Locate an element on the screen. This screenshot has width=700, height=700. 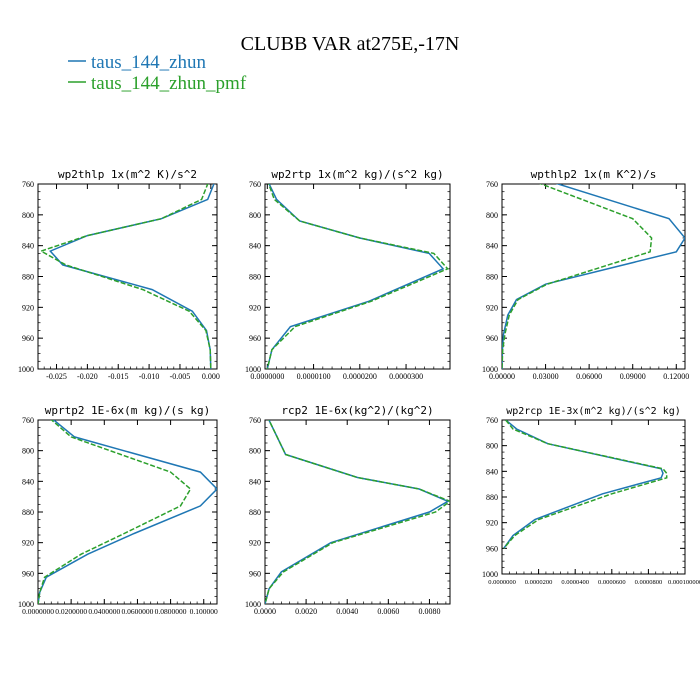
panel-title: wpthlp2 1x(m K^2)/s is located at coordinates (594, 174).